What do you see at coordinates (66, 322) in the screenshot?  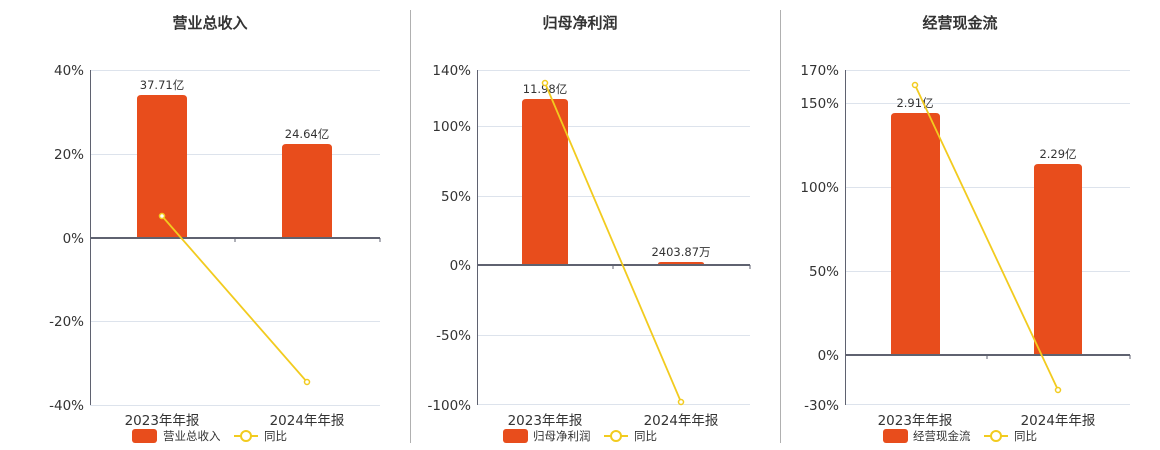 I see `svg-text: -20%` at bounding box center [66, 322].